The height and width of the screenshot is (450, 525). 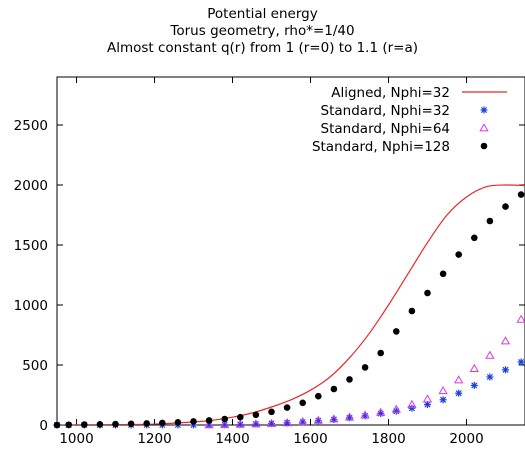 I want to click on legend-label: Standard, Nphi=64, so click(x=385, y=129).